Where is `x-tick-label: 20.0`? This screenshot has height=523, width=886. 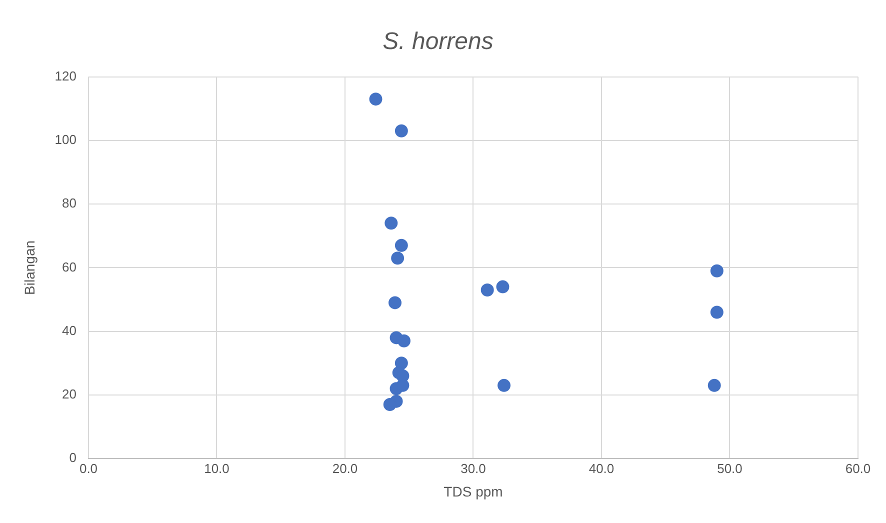 x-tick-label: 20.0 is located at coordinates (345, 468).